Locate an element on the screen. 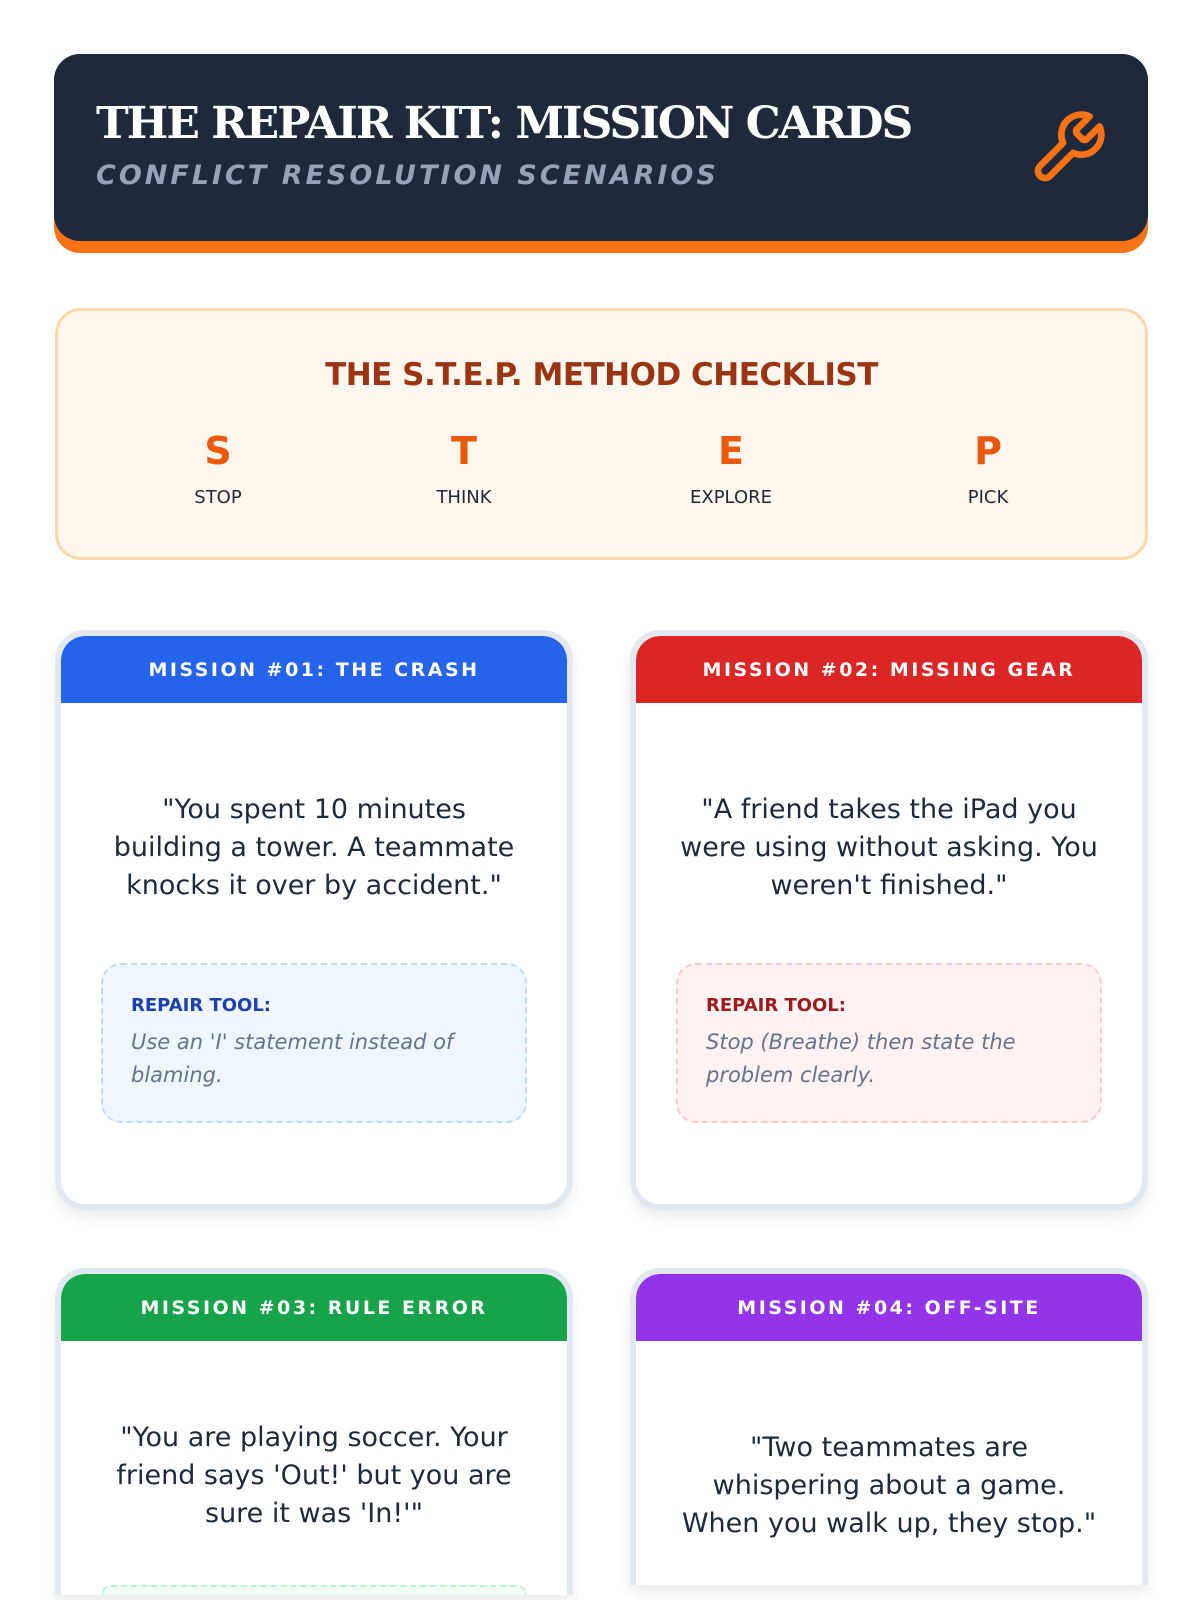  step-word: THINK is located at coordinates (464, 497).